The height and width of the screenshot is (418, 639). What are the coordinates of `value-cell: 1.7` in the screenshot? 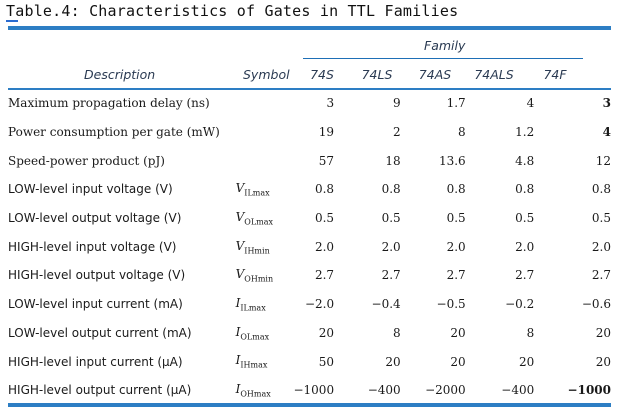 It's located at (456, 103).